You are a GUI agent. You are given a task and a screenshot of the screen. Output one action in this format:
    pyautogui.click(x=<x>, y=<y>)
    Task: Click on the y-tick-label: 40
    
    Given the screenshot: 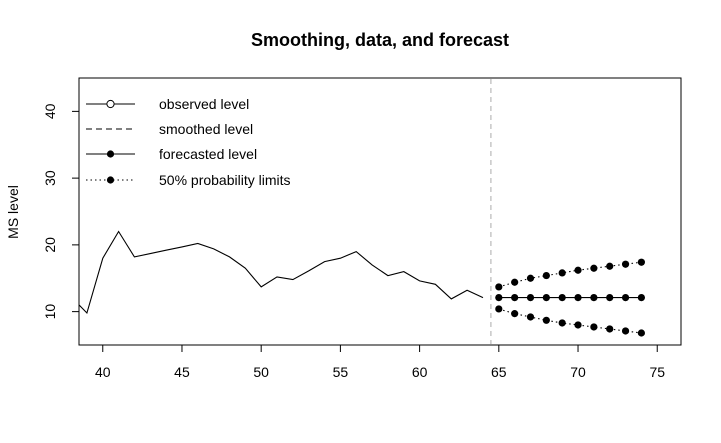 What is the action you would take?
    pyautogui.click(x=50, y=111)
    